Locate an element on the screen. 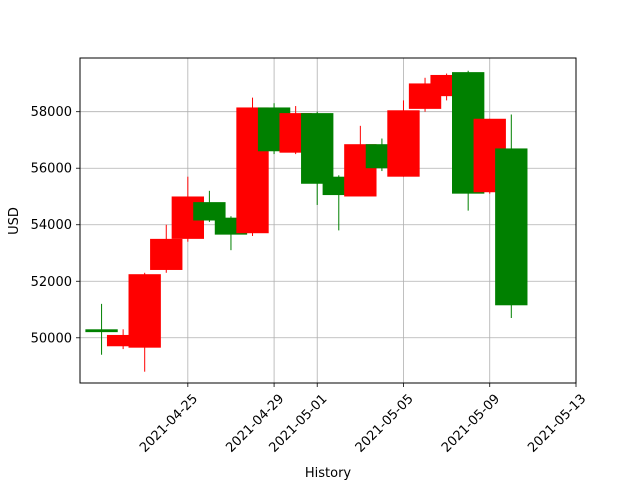 This screenshot has width=640, height=480. y-tick-label: 56000 is located at coordinates (51, 169).